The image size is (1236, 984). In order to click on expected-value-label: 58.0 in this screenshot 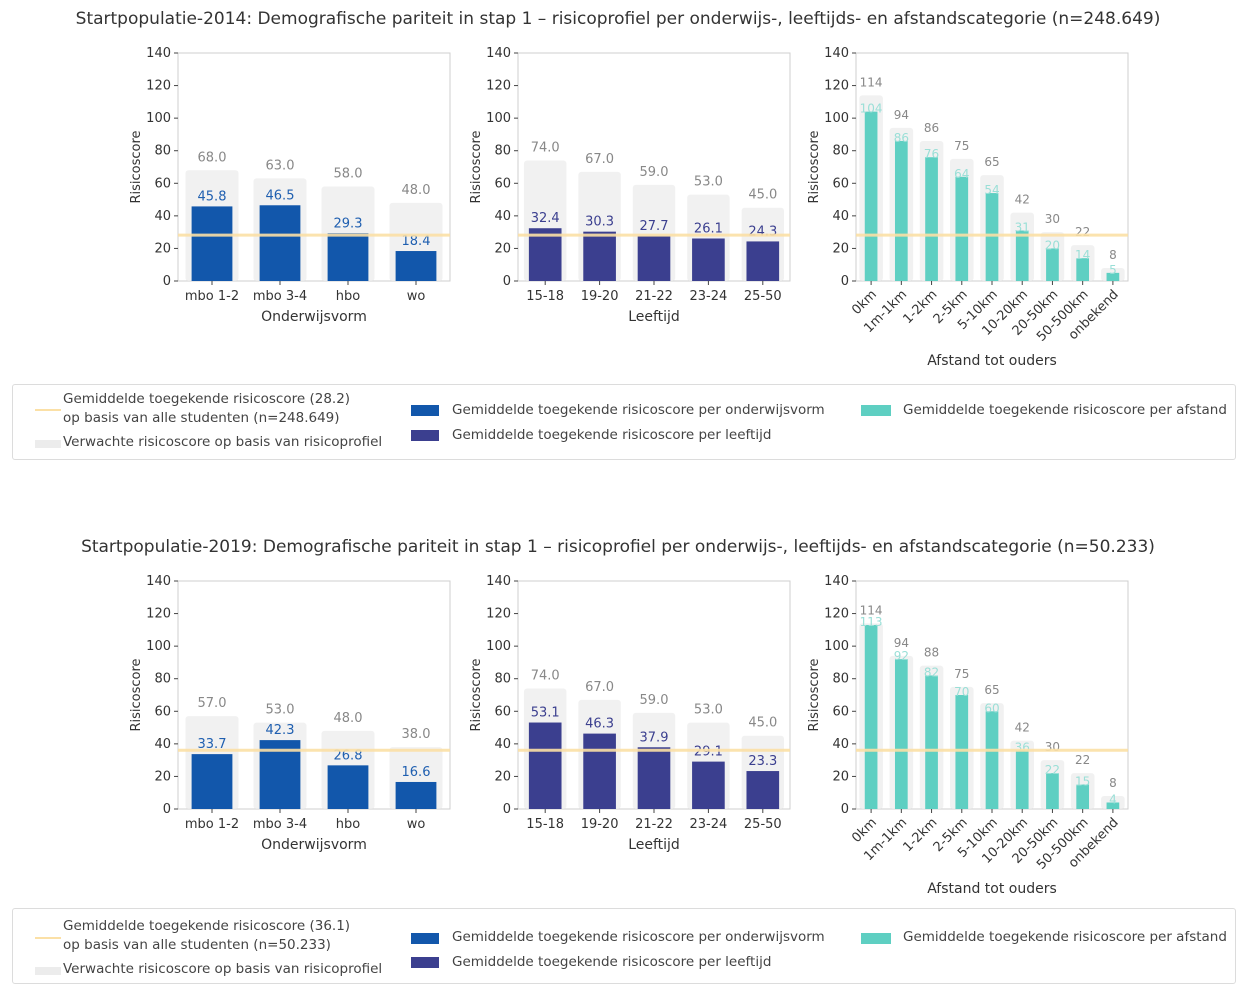, I will do `click(348, 174)`.